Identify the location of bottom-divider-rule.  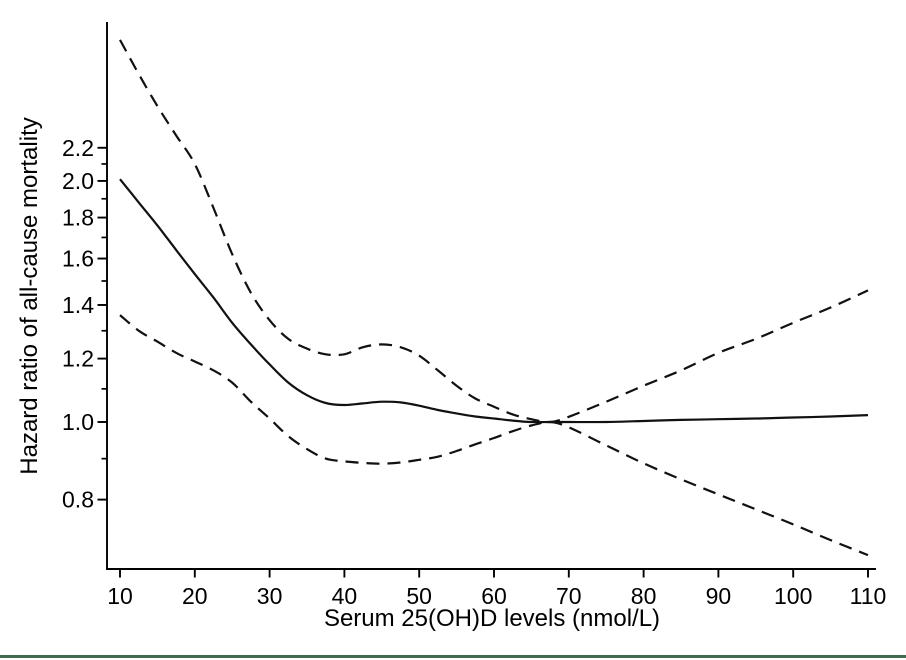
(453, 656).